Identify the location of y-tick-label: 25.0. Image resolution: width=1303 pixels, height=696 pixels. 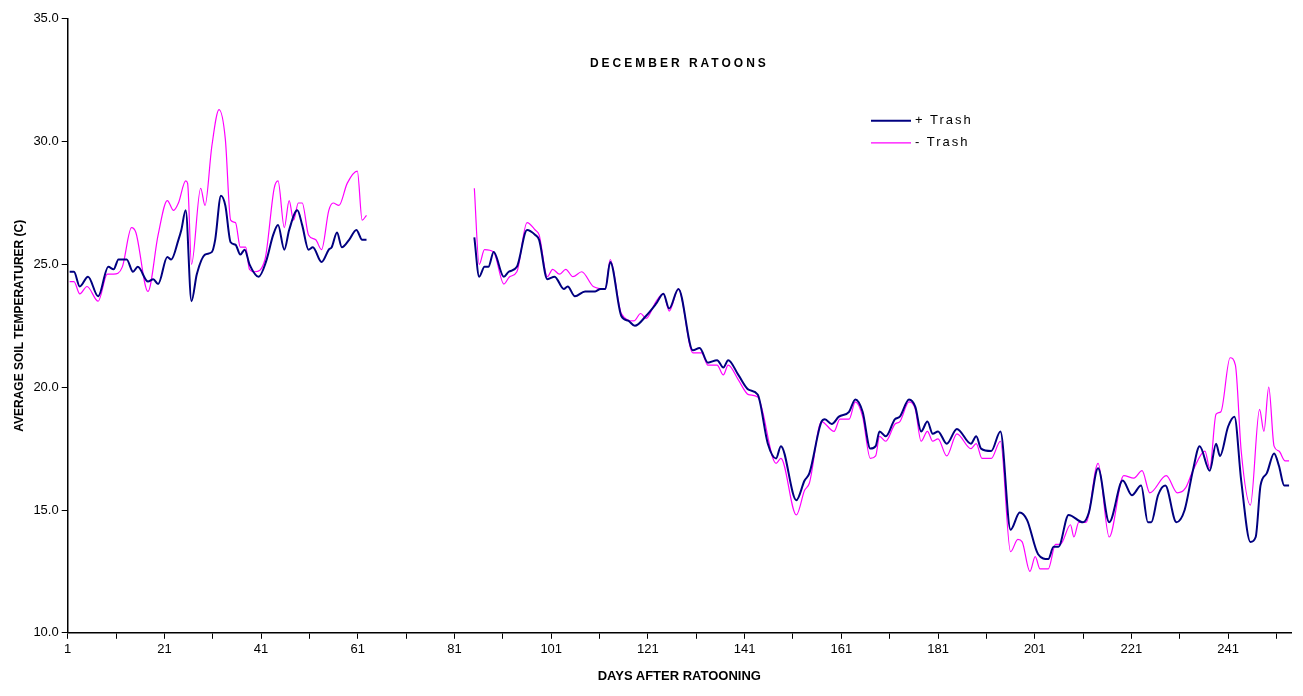
(46, 263).